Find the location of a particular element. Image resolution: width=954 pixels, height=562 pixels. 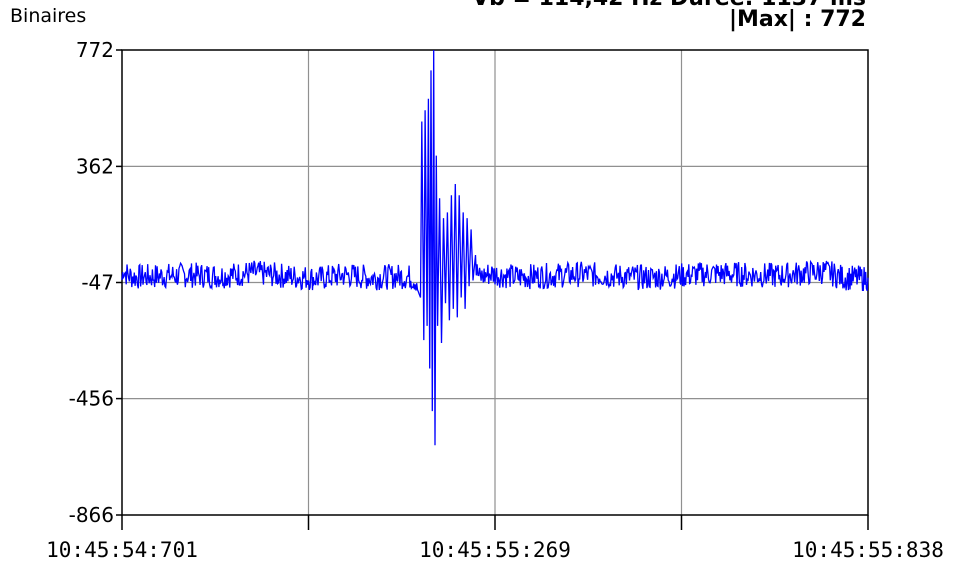

x-tick-label-1: 10:45:55:269 is located at coordinates (495, 550).